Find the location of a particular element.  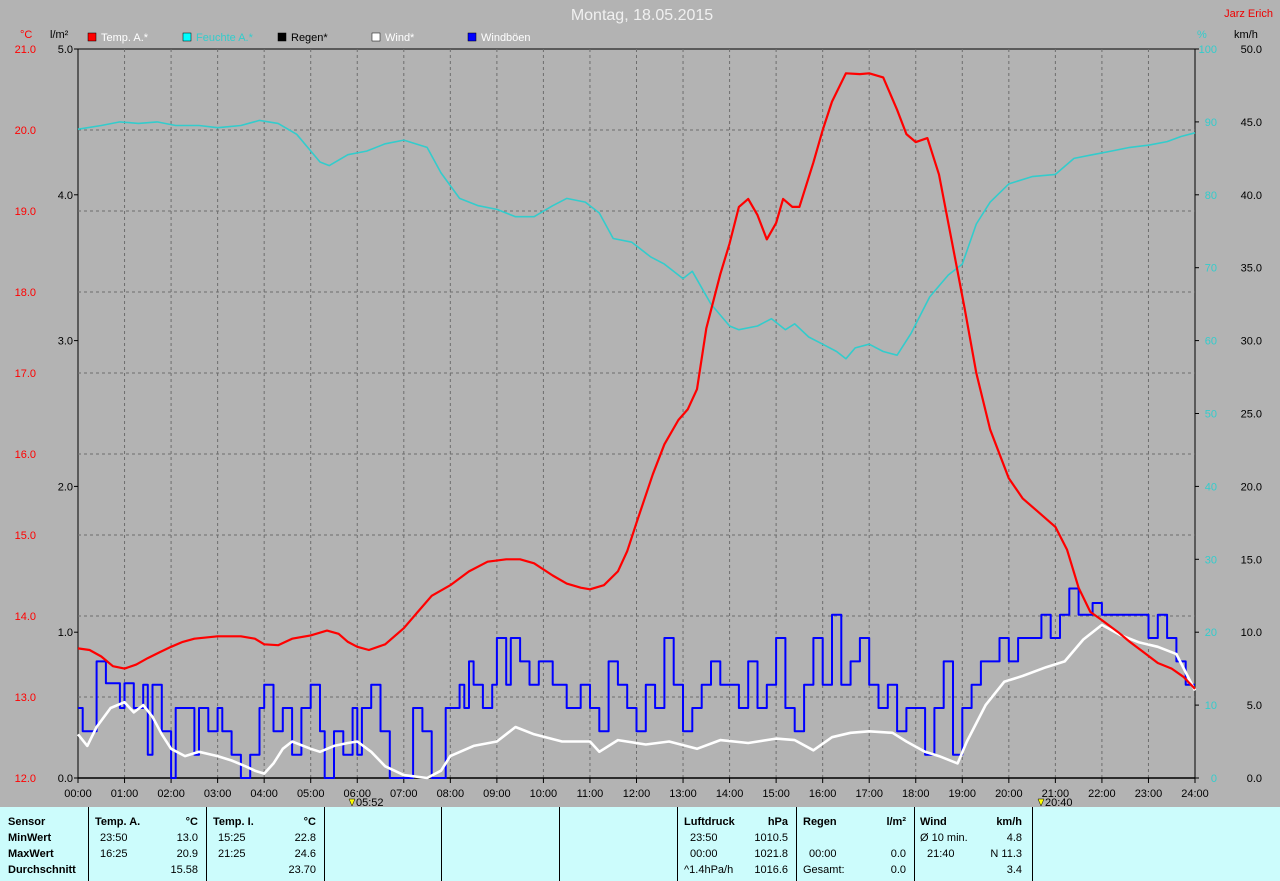

temp-a-max-time: 16:25 is located at coordinates (114, 854).